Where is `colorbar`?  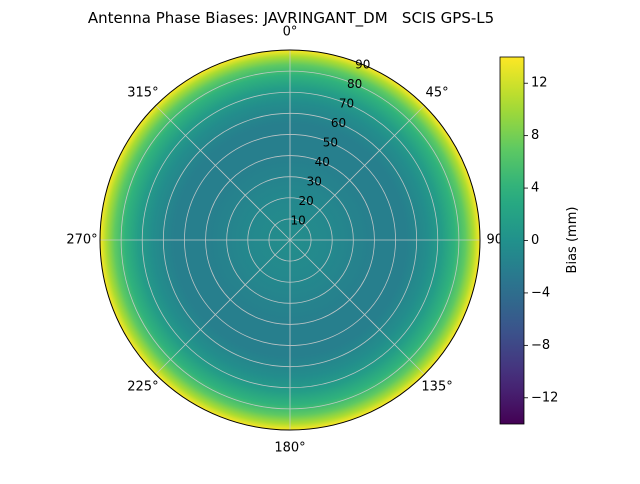
colorbar is located at coordinates (512, 240).